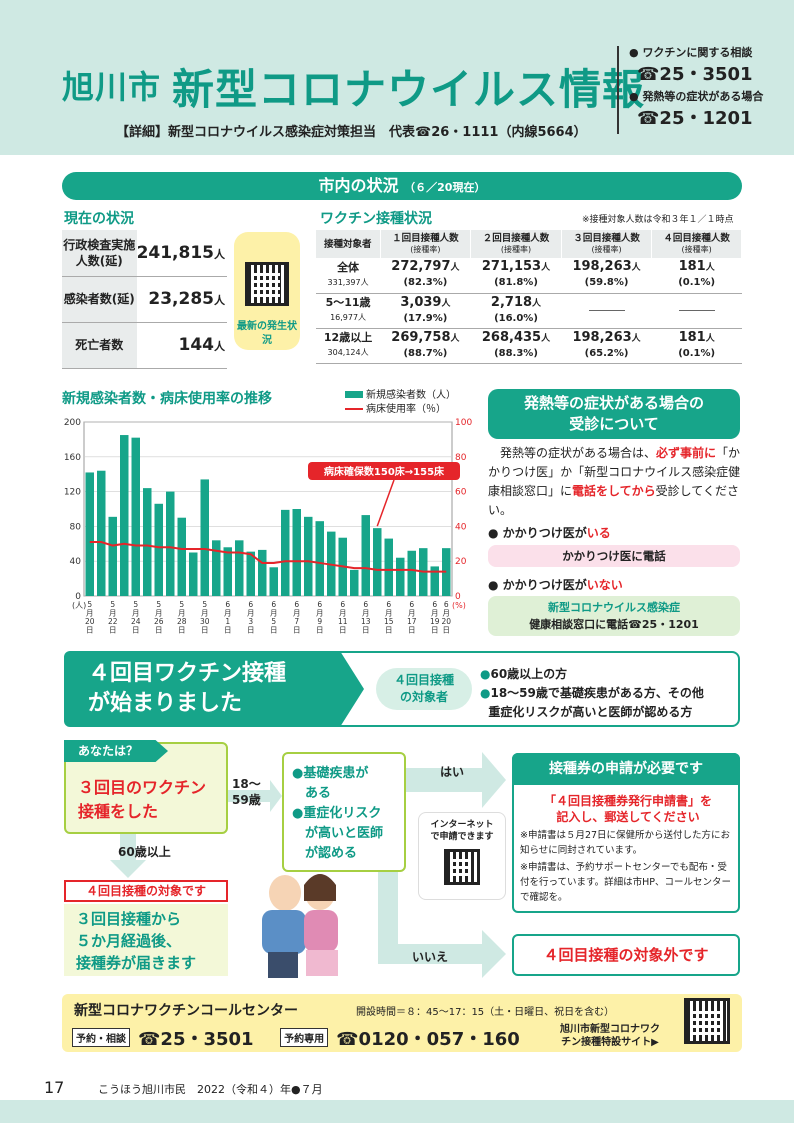  I want to click on x-tick-label: 6 月 19 日, so click(435, 617).